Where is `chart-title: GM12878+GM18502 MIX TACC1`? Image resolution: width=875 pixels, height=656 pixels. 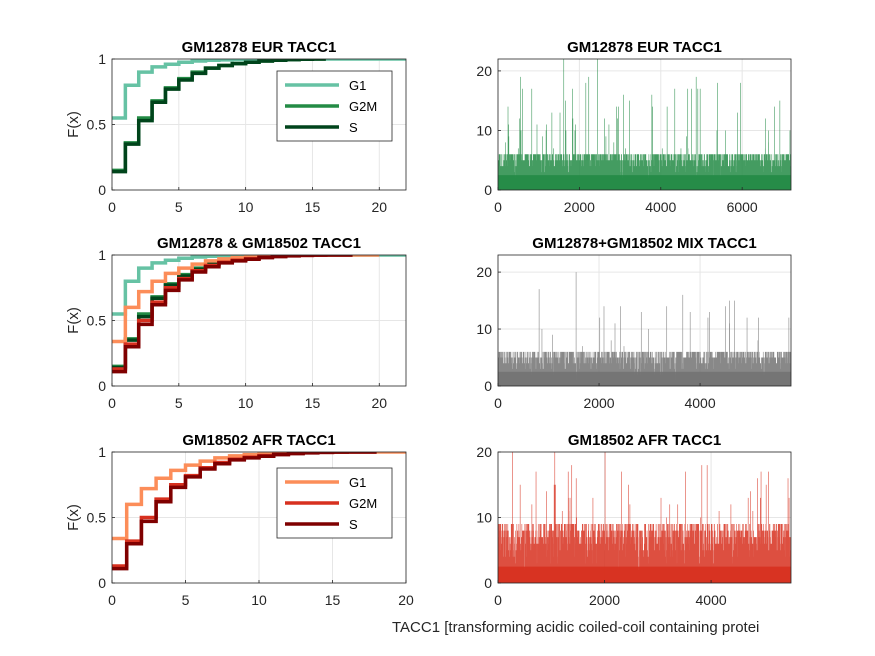
chart-title: GM12878+GM18502 MIX TACC1 is located at coordinates (644, 243).